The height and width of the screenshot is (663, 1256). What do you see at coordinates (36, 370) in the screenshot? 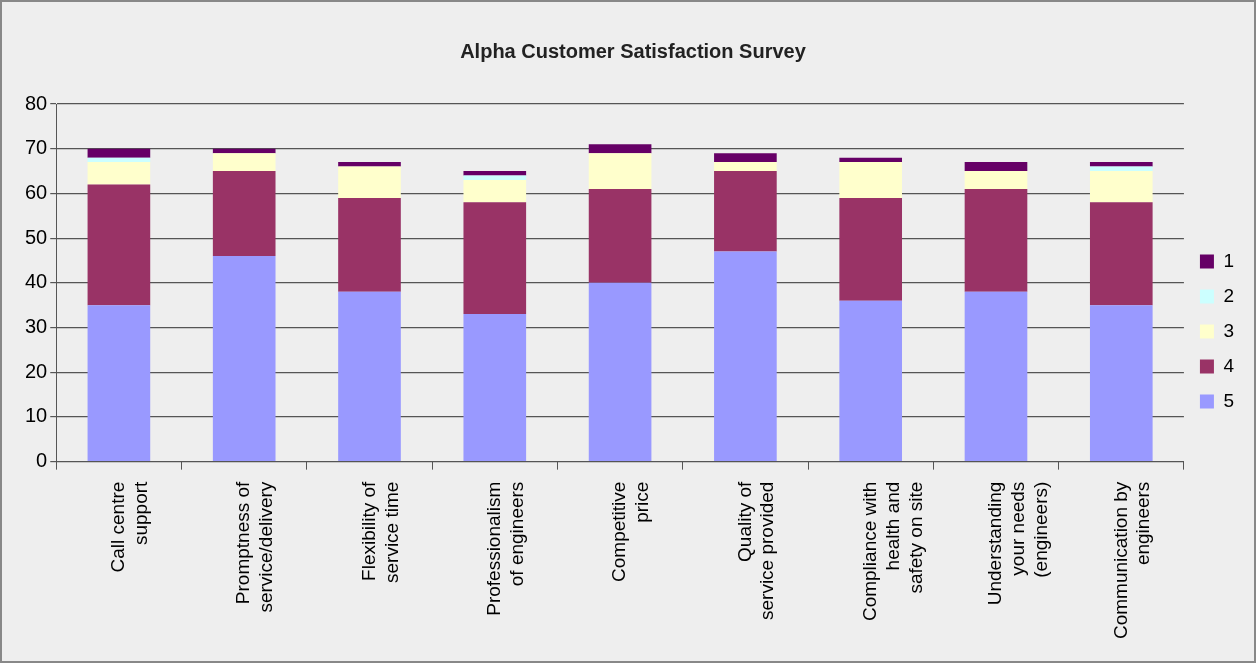
I see `y-tick-label: 20` at bounding box center [36, 370].